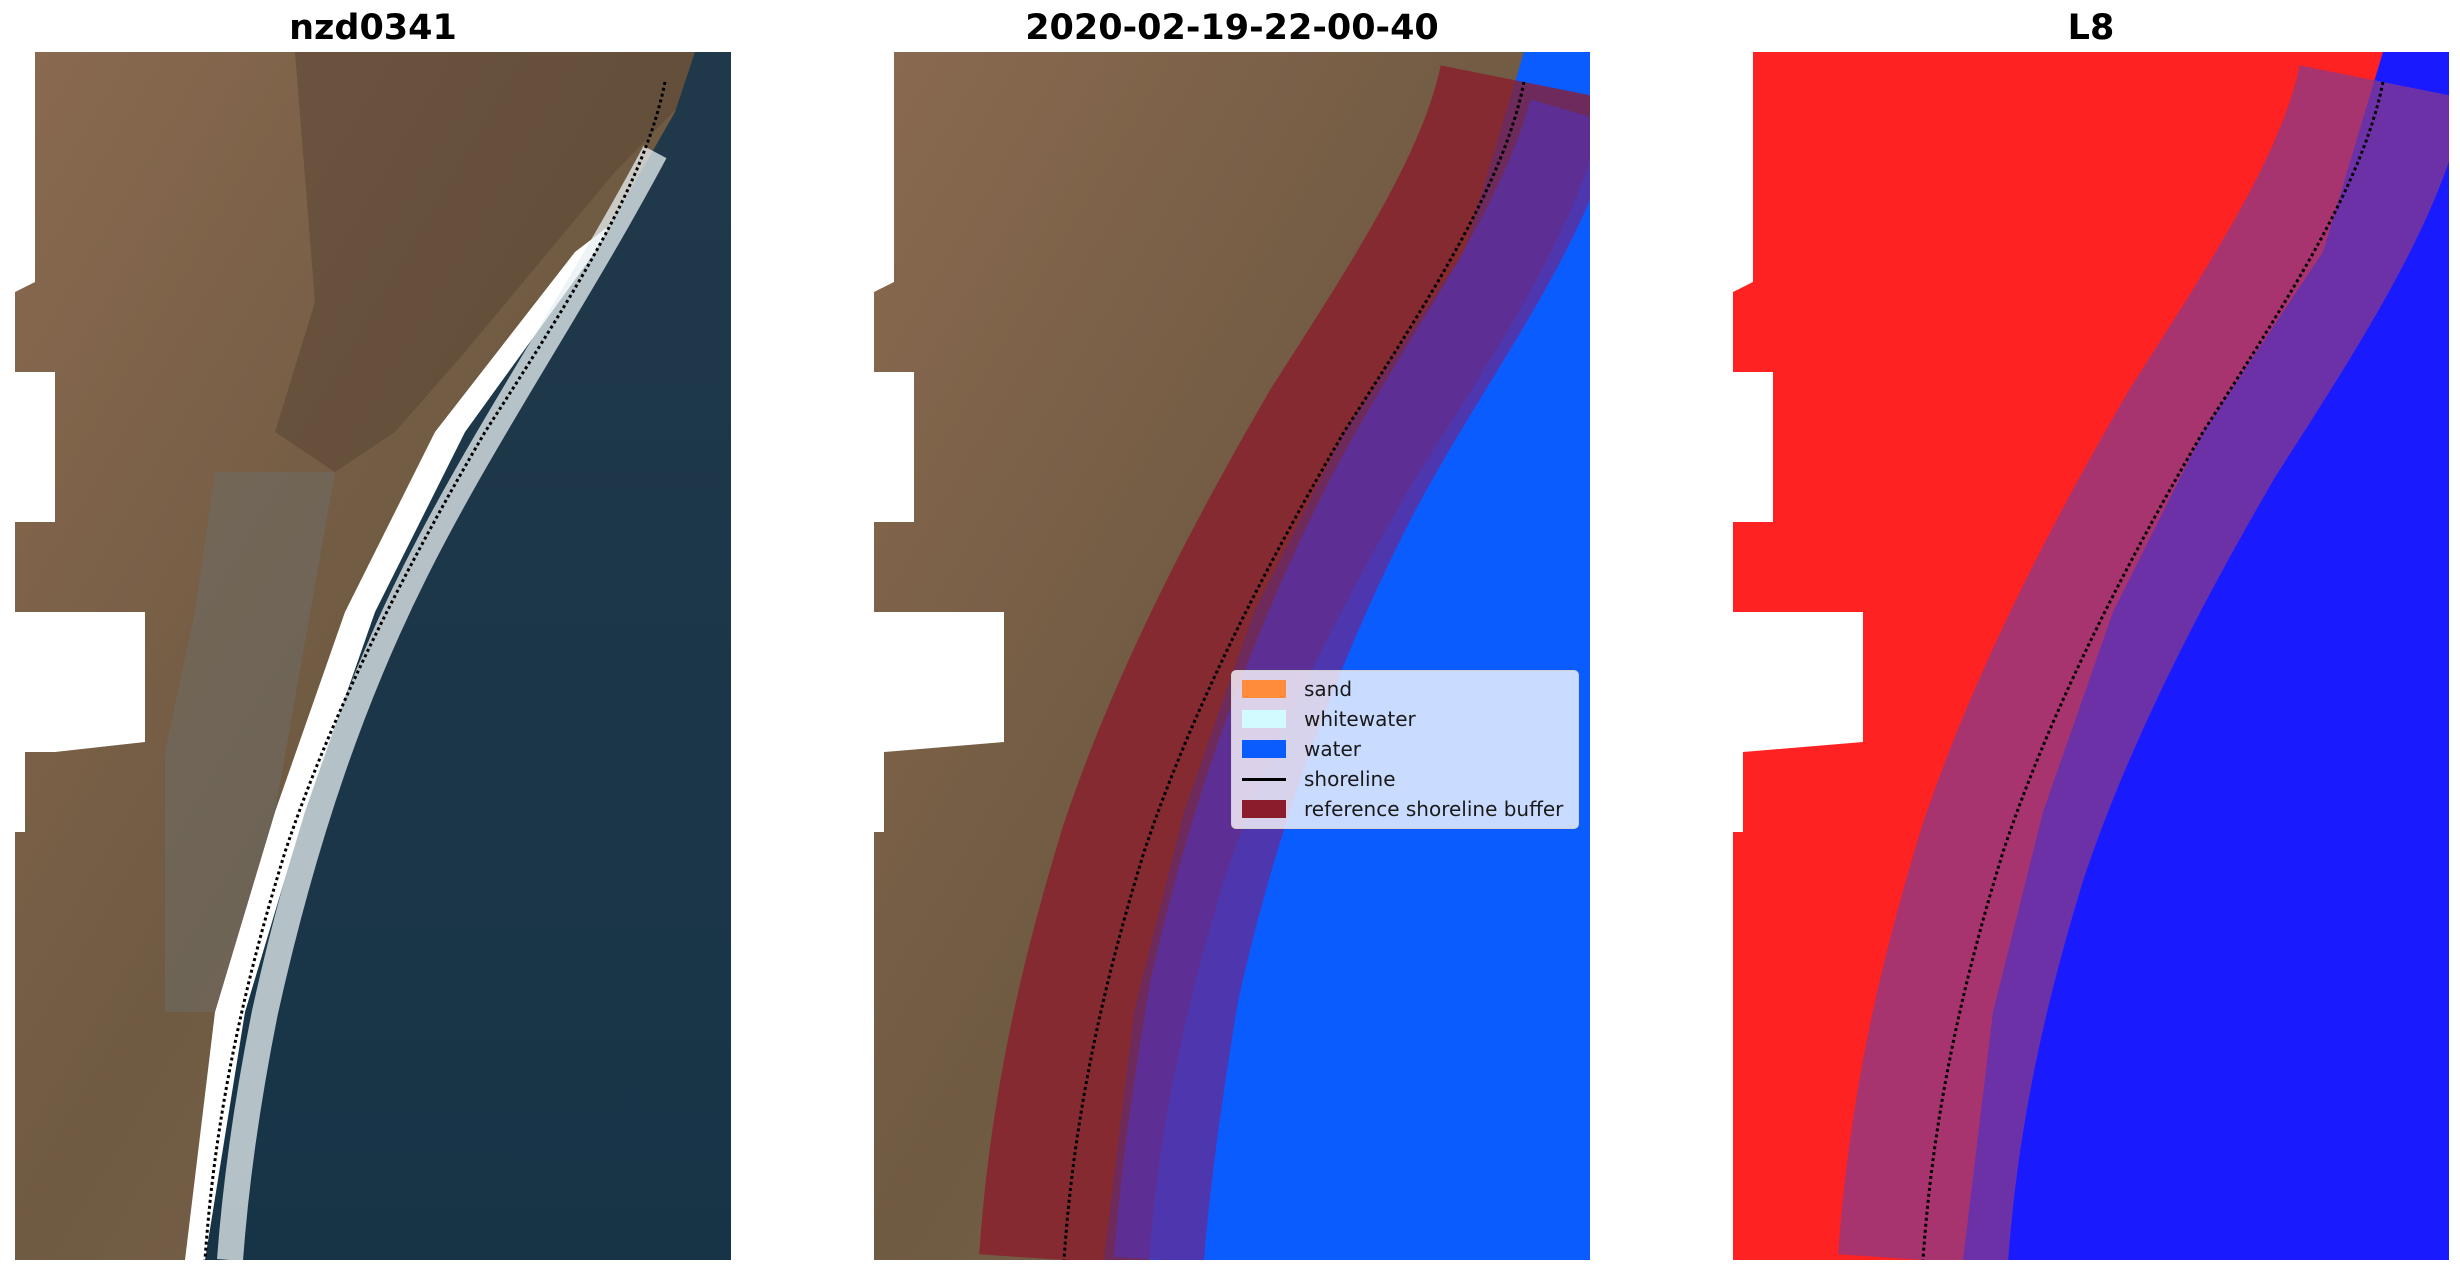 This screenshot has height=1279, width=2460. I want to click on legend-swatch-whitewater, so click(1264, 719).